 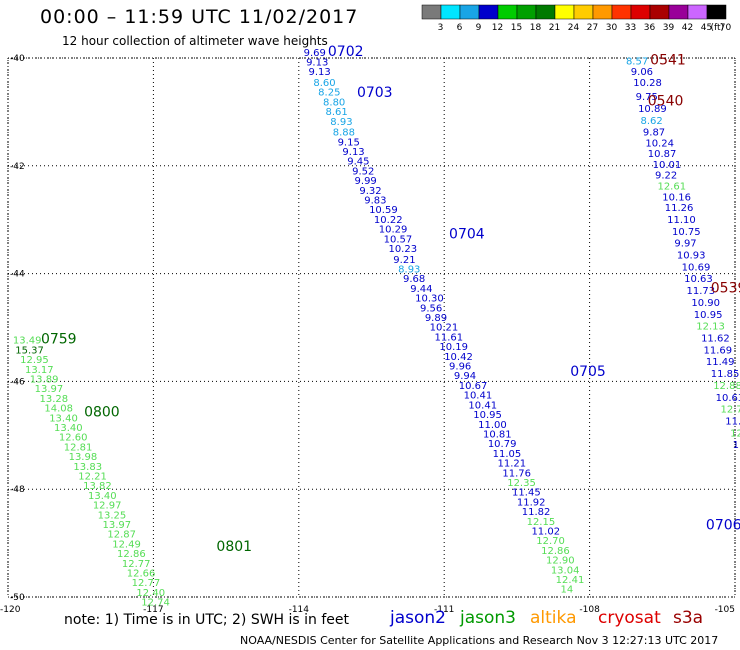 I want to click on data-label: 11.10, so click(x=681, y=220).